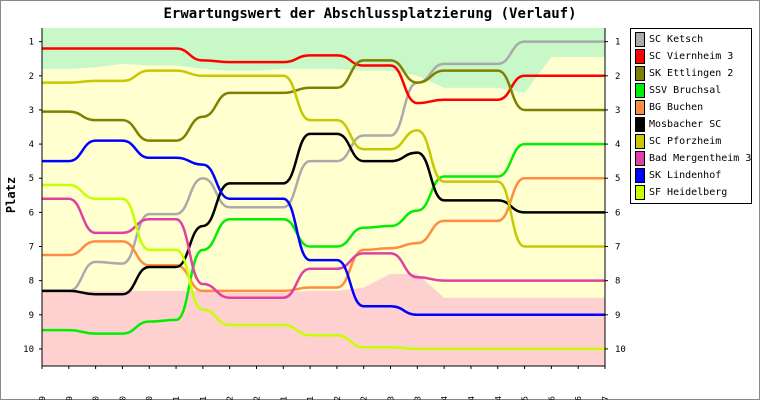 This screenshot has width=760, height=400. Describe the element at coordinates (31, 282) in the screenshot. I see `y-tick-label-left-8: 8` at that location.